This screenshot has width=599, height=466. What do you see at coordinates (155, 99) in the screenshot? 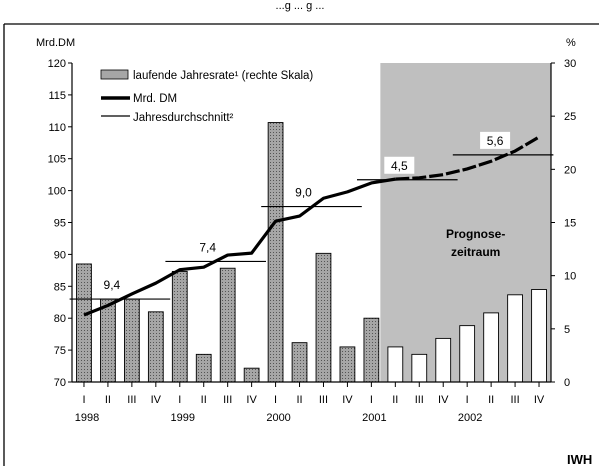
I see `legend-line-label: Mrd. DM` at bounding box center [155, 99].